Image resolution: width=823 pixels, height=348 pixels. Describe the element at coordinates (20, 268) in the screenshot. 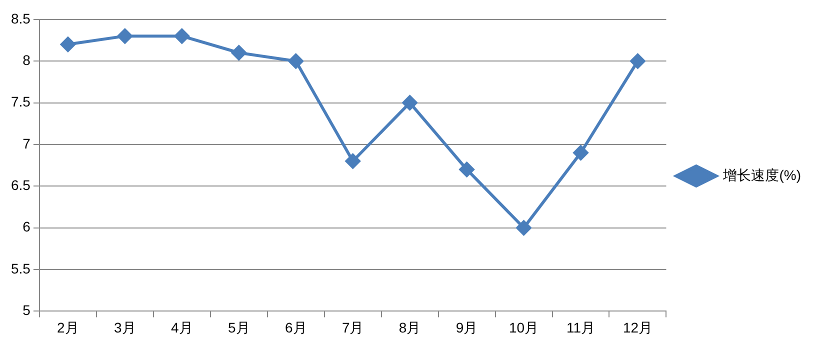

I see `y-tick-label: 5.5` at that location.